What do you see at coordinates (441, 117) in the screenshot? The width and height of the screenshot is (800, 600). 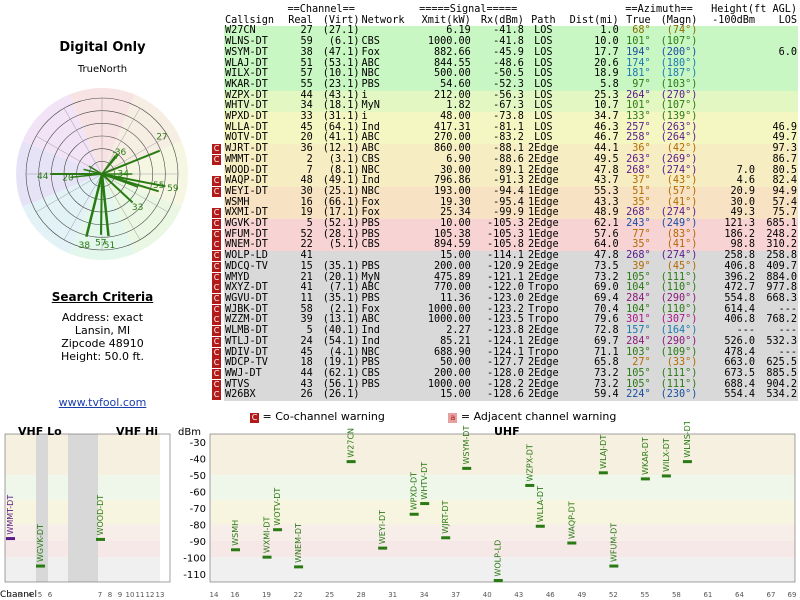 I see `cell-xmit: 48.00` at bounding box center [441, 117].